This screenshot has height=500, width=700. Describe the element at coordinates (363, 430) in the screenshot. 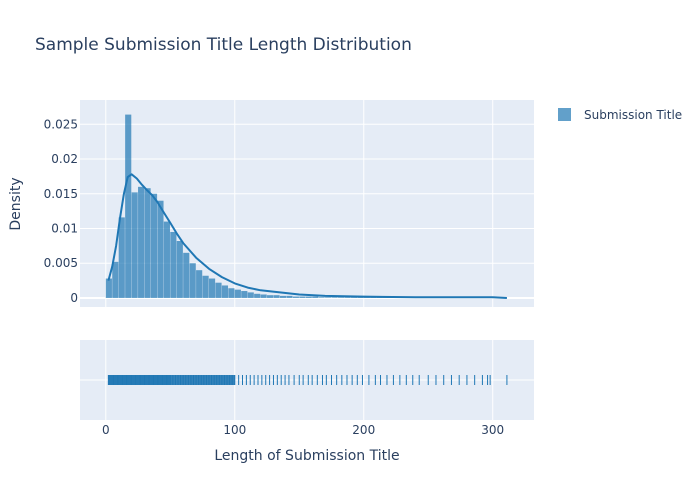

I see `x-tick-label: 200` at that location.